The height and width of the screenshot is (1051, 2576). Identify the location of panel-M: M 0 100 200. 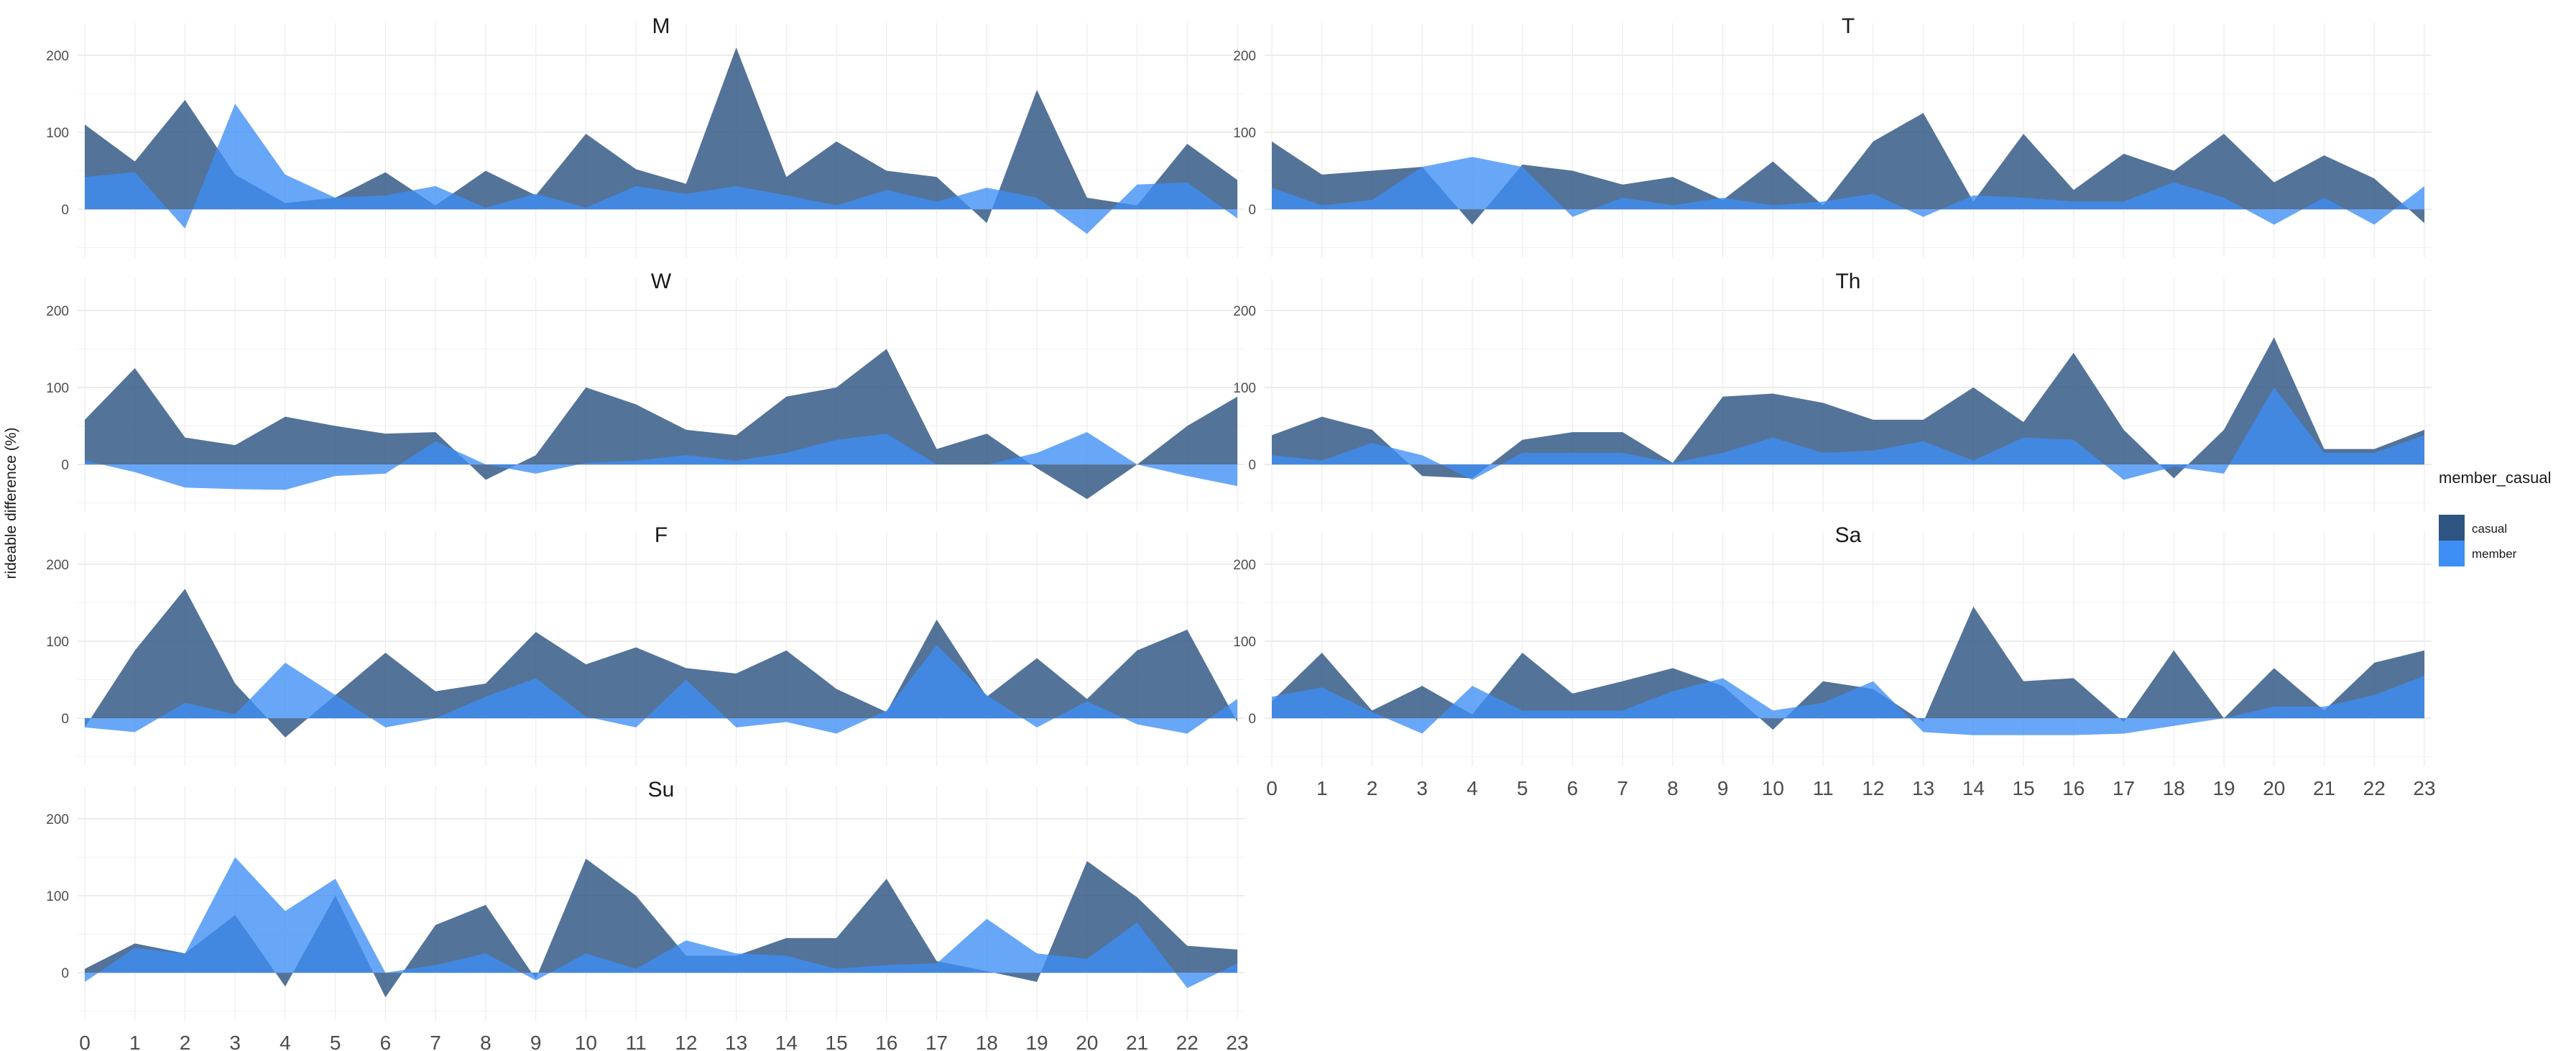
(645, 135).